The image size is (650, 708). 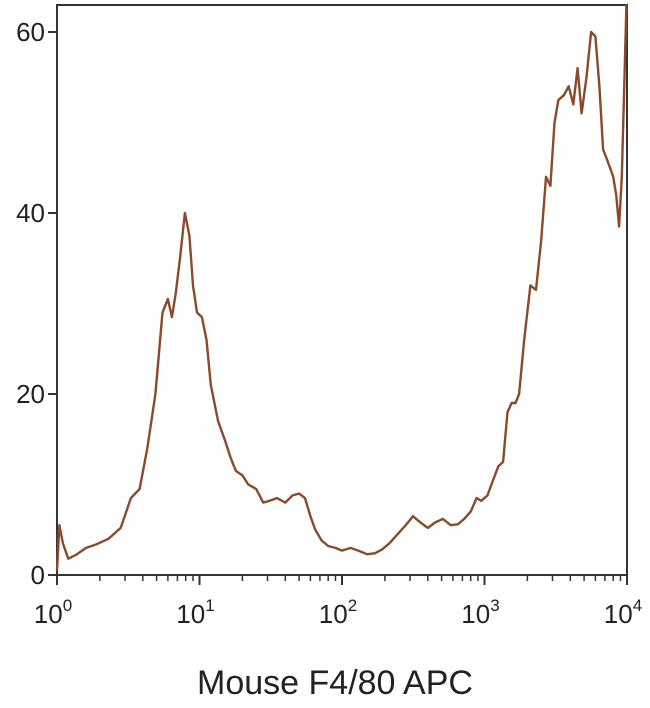 What do you see at coordinates (30, 213) in the screenshot?
I see `y-tick-label: 40` at bounding box center [30, 213].